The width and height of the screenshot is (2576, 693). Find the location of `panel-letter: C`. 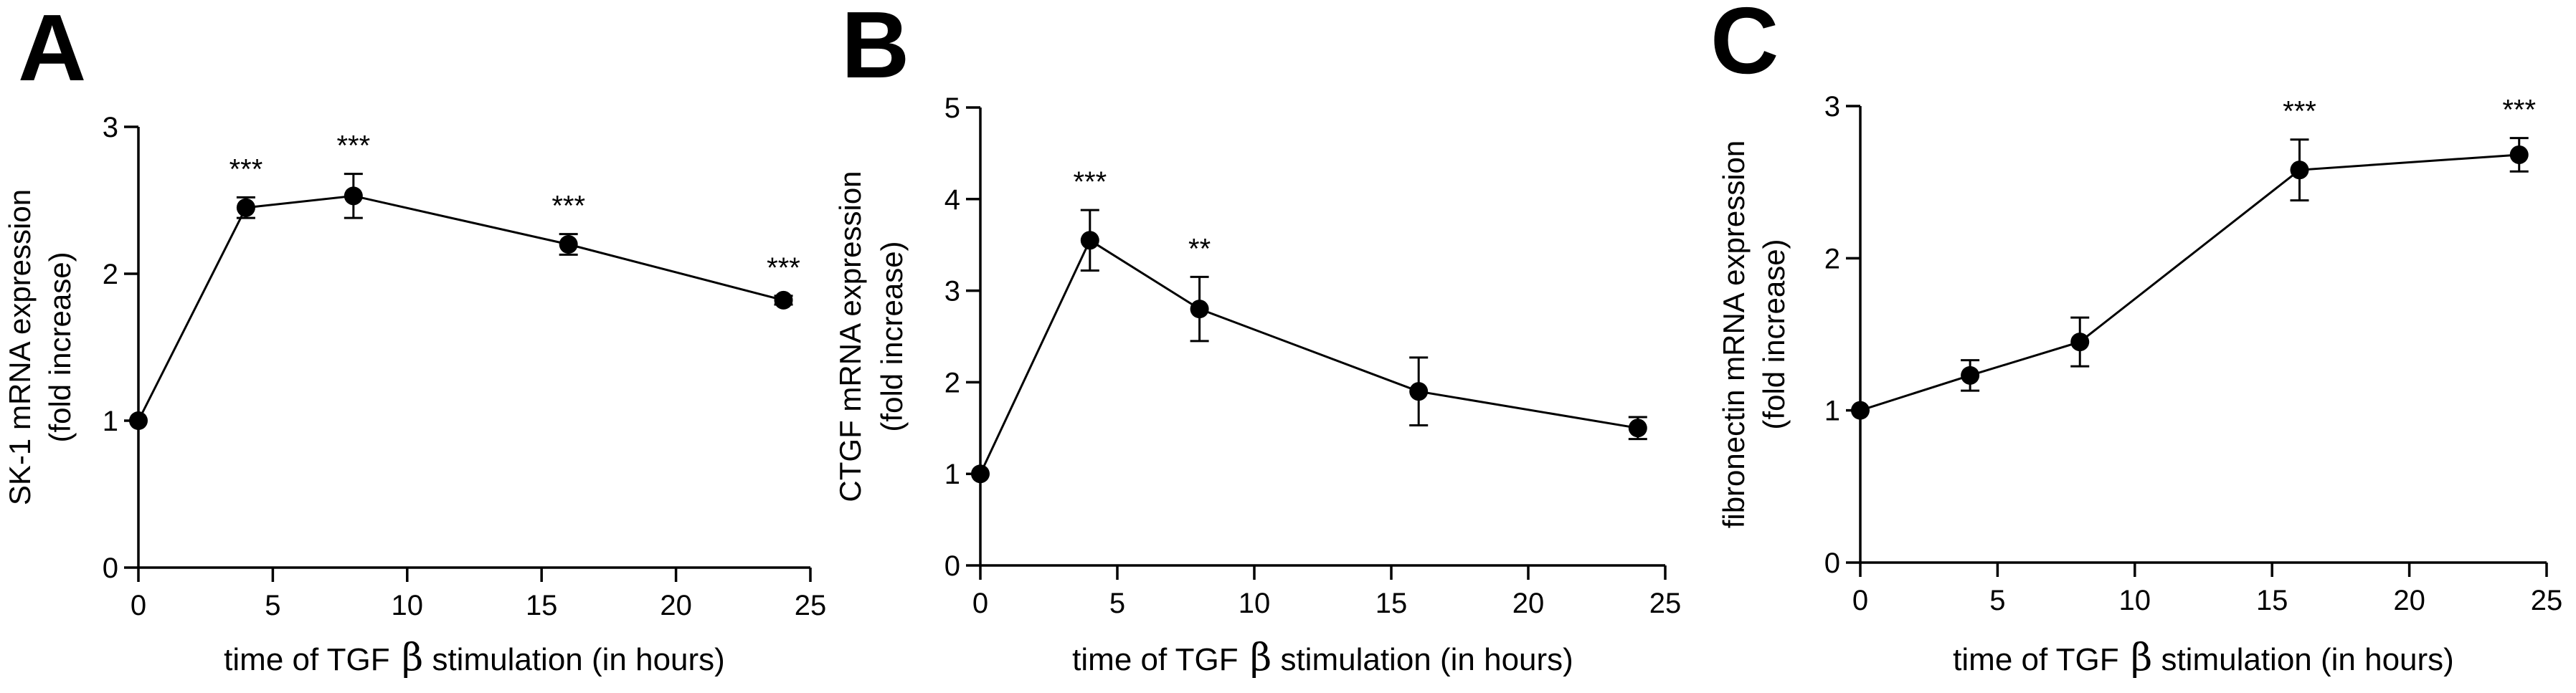

panel-letter: C is located at coordinates (1744, 46).